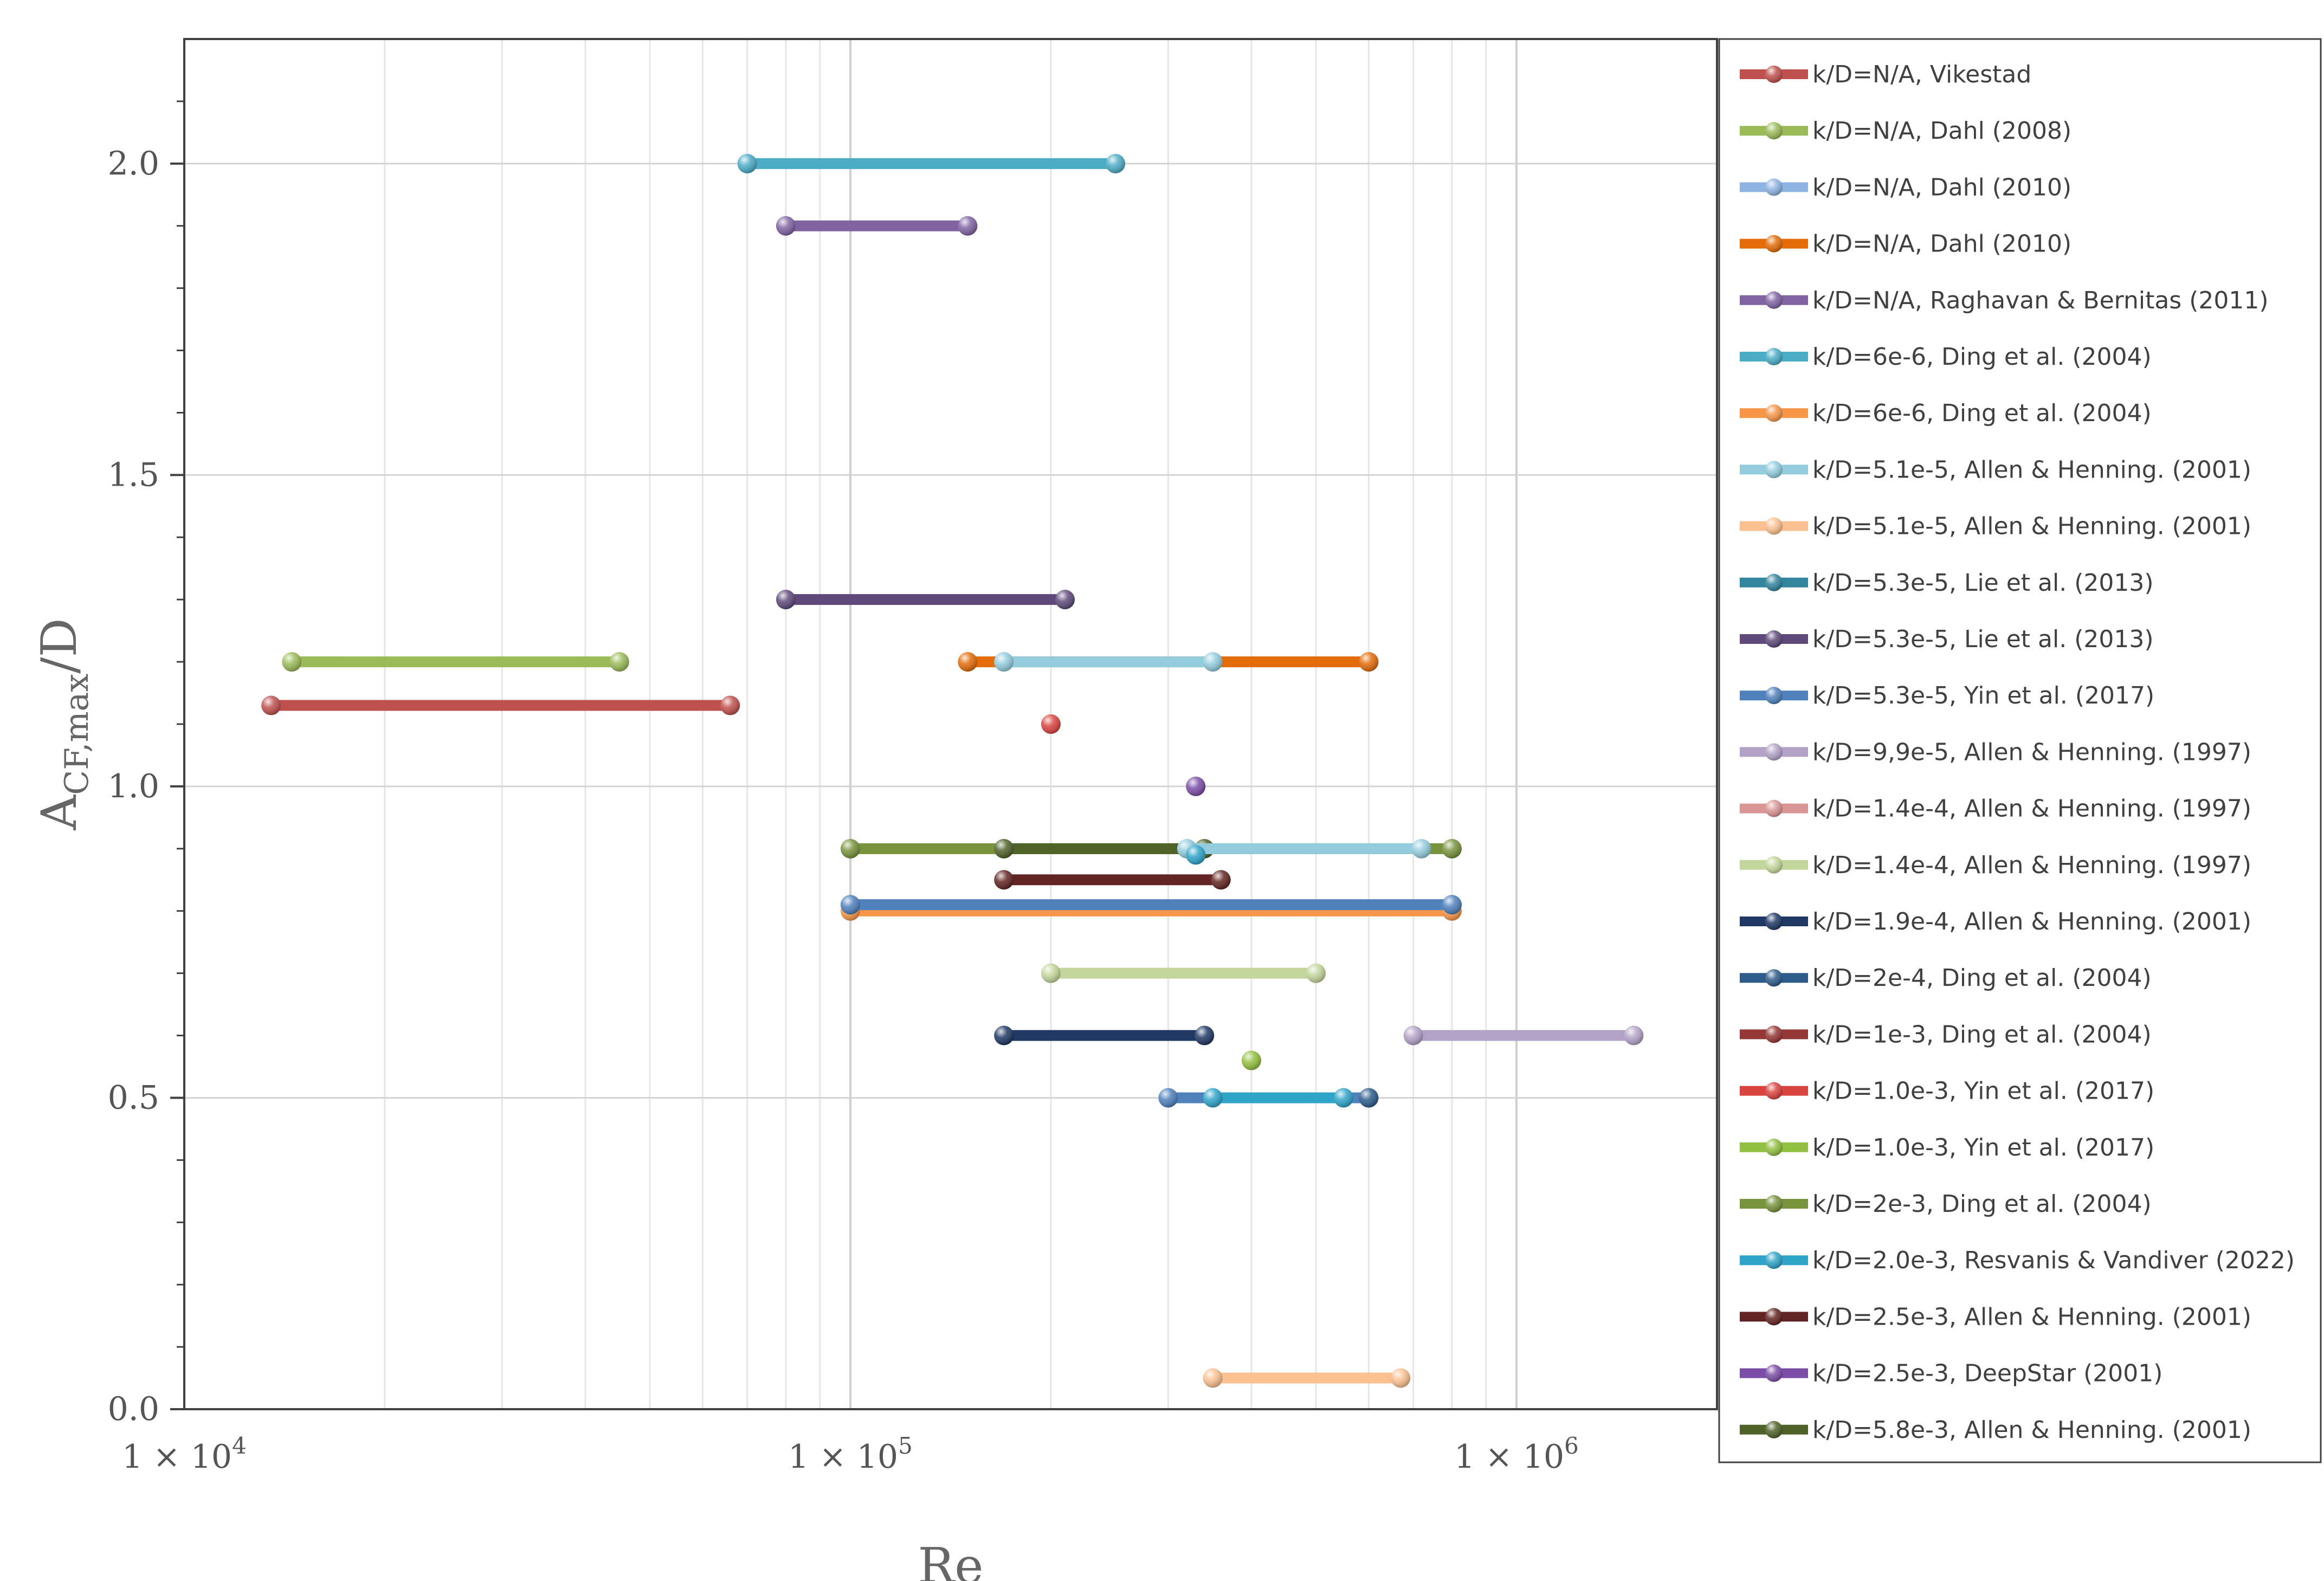 This screenshot has height=1581, width=2324. What do you see at coordinates (1995, 1430) in the screenshot?
I see `legend-item: k/D=5.8e-3, Allen & Henning. (2001)` at bounding box center [1995, 1430].